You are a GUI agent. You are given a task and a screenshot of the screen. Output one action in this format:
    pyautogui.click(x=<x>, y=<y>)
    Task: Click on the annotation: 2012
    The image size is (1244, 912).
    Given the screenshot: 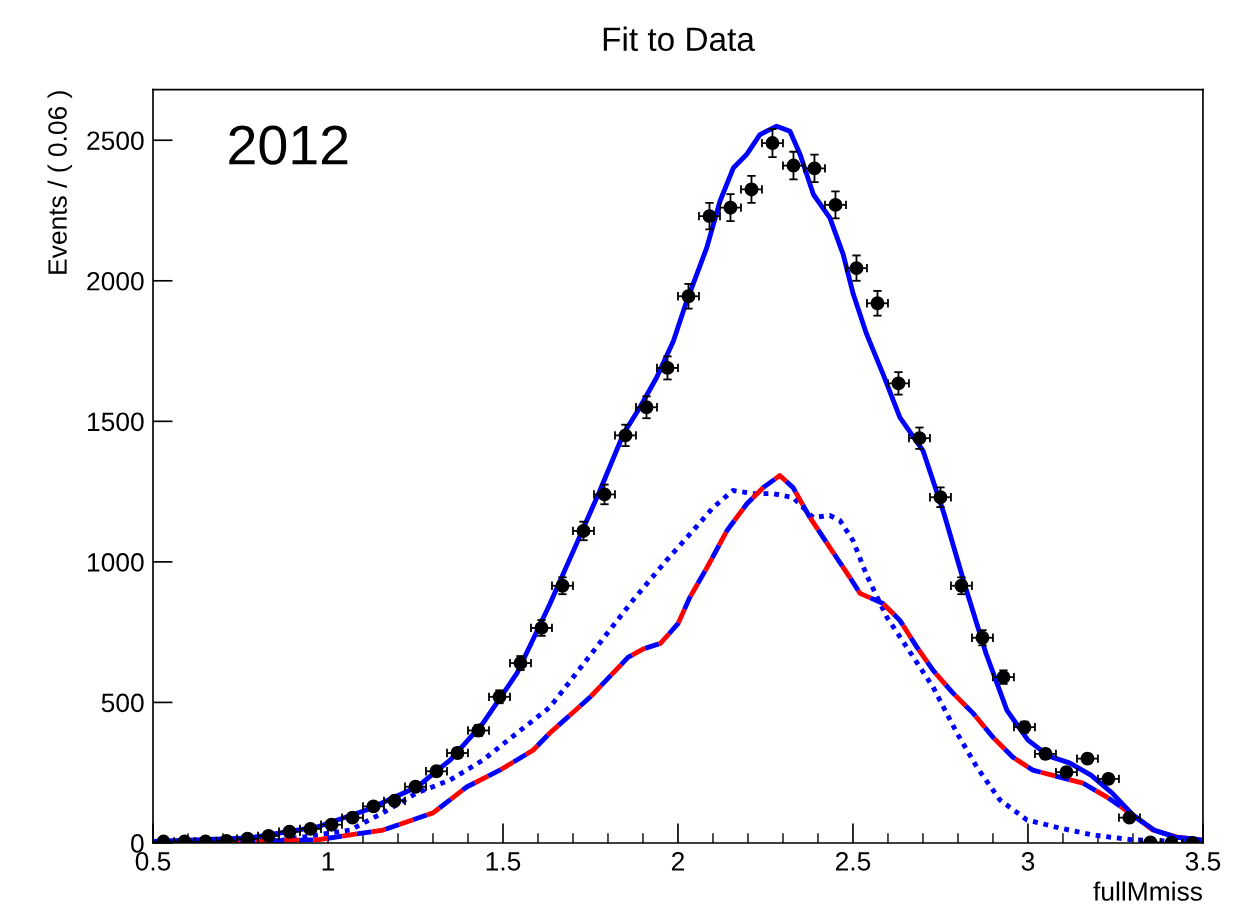 What is the action you would take?
    pyautogui.click(x=288, y=145)
    